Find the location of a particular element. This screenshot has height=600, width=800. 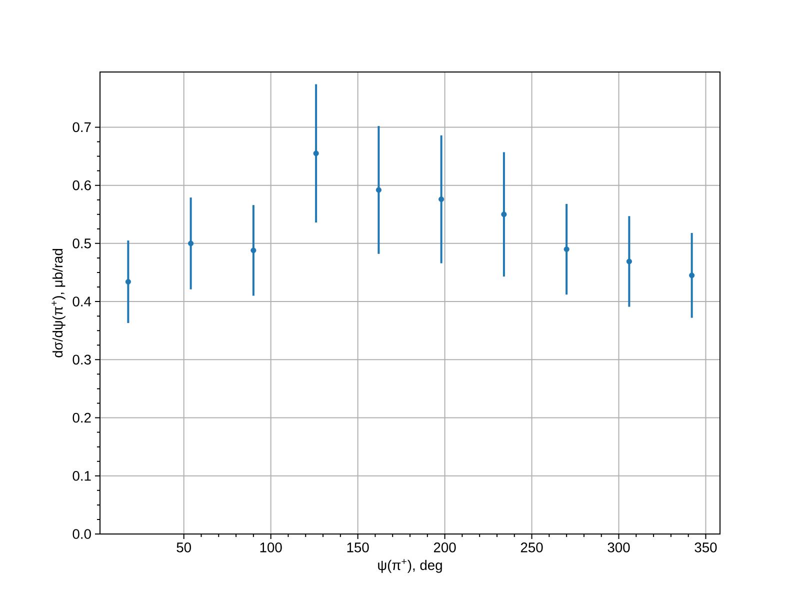

x-tick-label: 300 is located at coordinates (619, 547).